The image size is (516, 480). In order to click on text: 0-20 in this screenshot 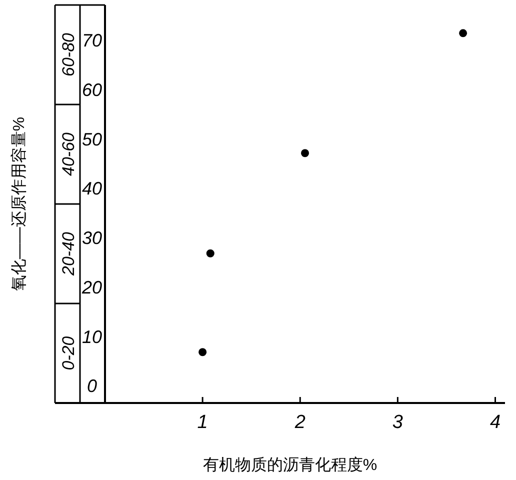, I will do `click(68, 353)`.